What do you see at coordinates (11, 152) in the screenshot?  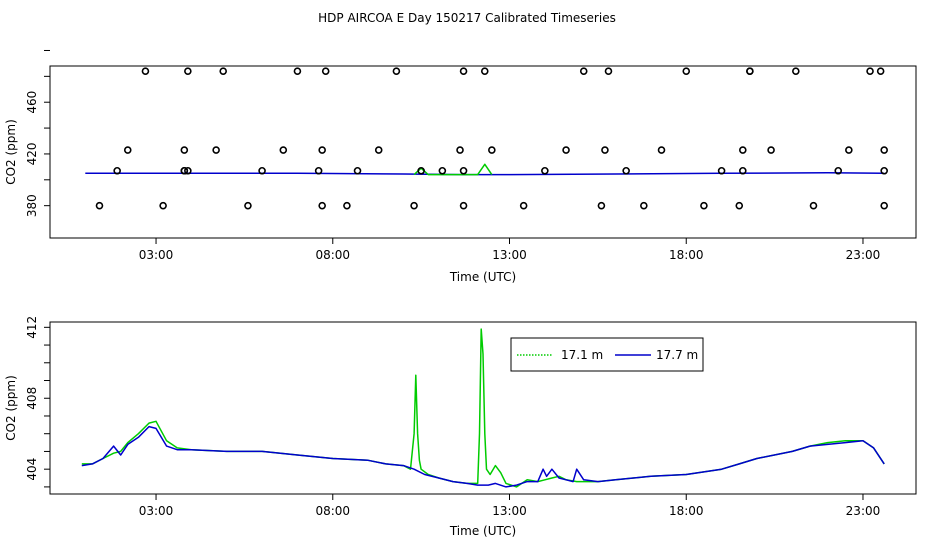 I see `panel-1-ylabel: CO2 (ppm)` at bounding box center [11, 152].